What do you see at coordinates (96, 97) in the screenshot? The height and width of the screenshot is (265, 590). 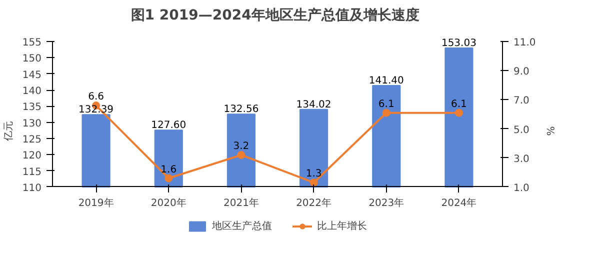 I see `data-label: 6.6` at bounding box center [96, 97].